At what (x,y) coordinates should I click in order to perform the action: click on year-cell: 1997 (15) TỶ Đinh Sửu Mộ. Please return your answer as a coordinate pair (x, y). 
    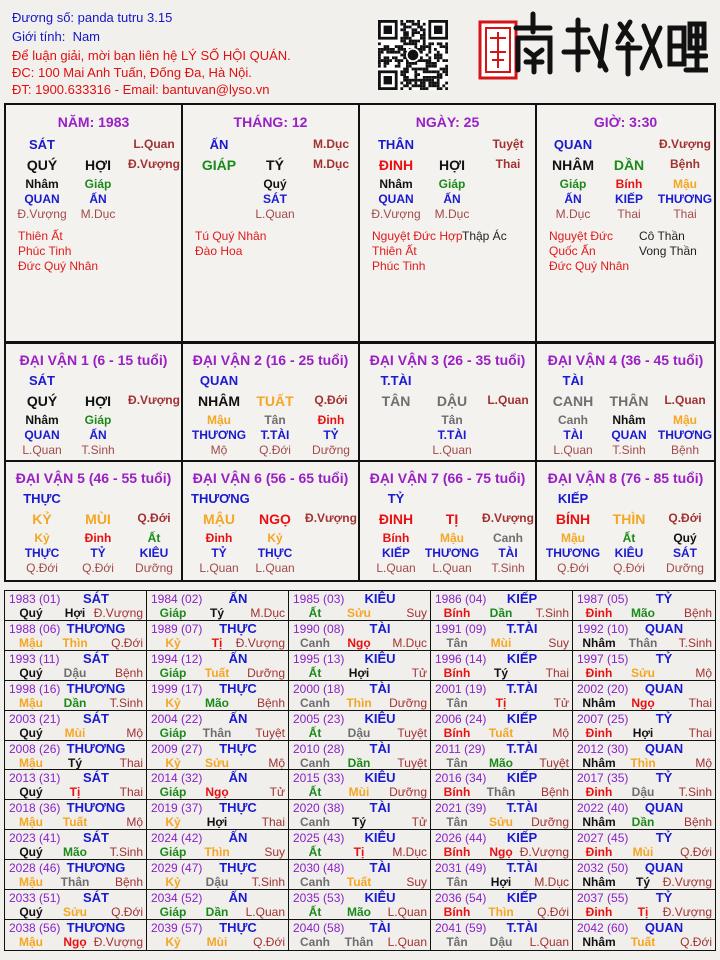
    Looking at the image, I should click on (644, 666).